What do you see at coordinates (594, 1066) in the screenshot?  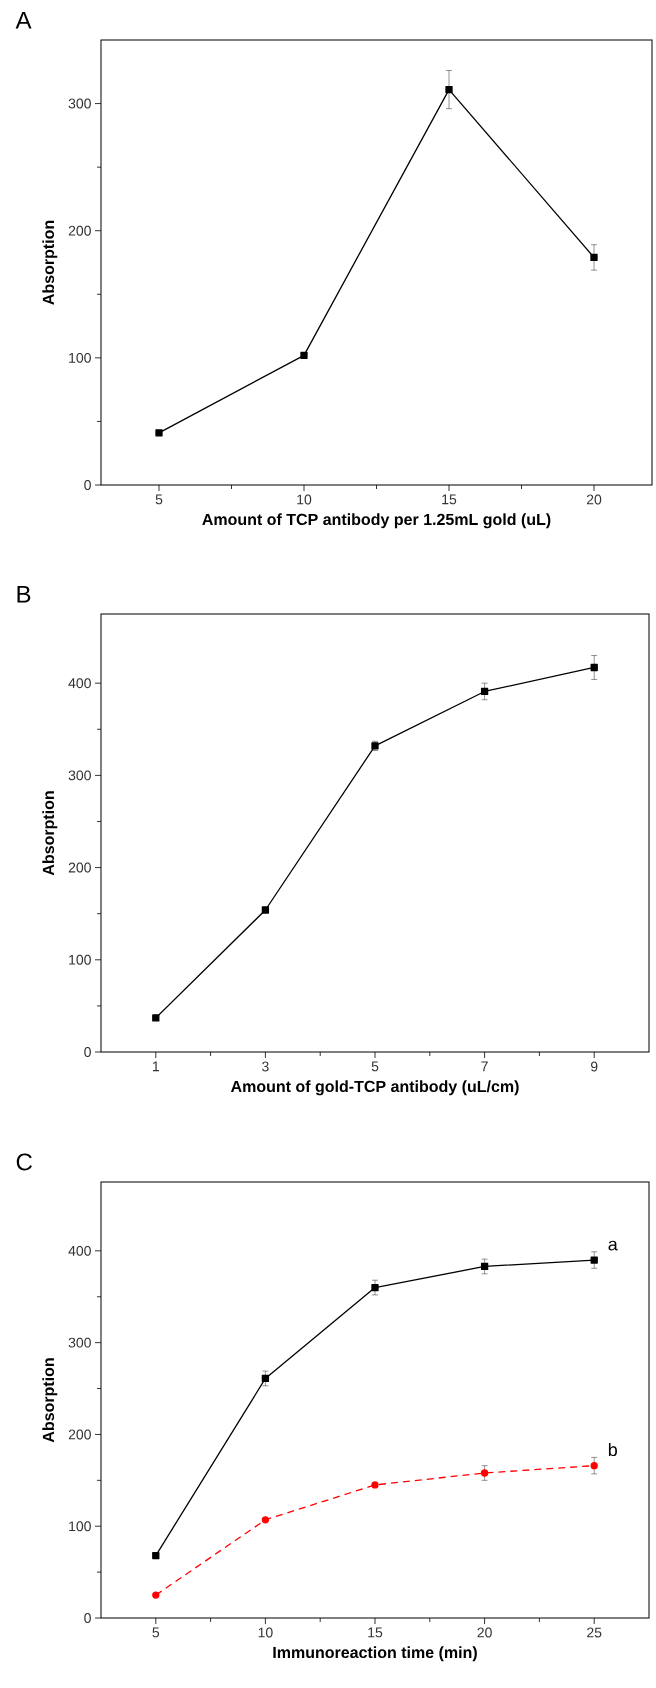 I see `x-tick-label: 9` at bounding box center [594, 1066].